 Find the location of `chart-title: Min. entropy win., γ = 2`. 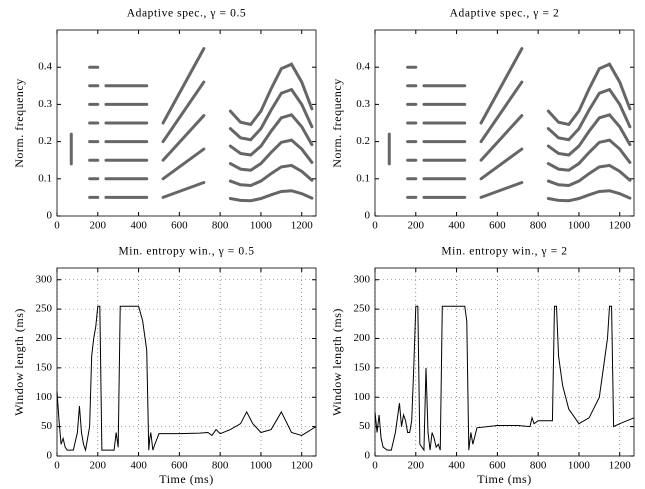

chart-title: Min. entropy win., γ = 2 is located at coordinates (504, 252).